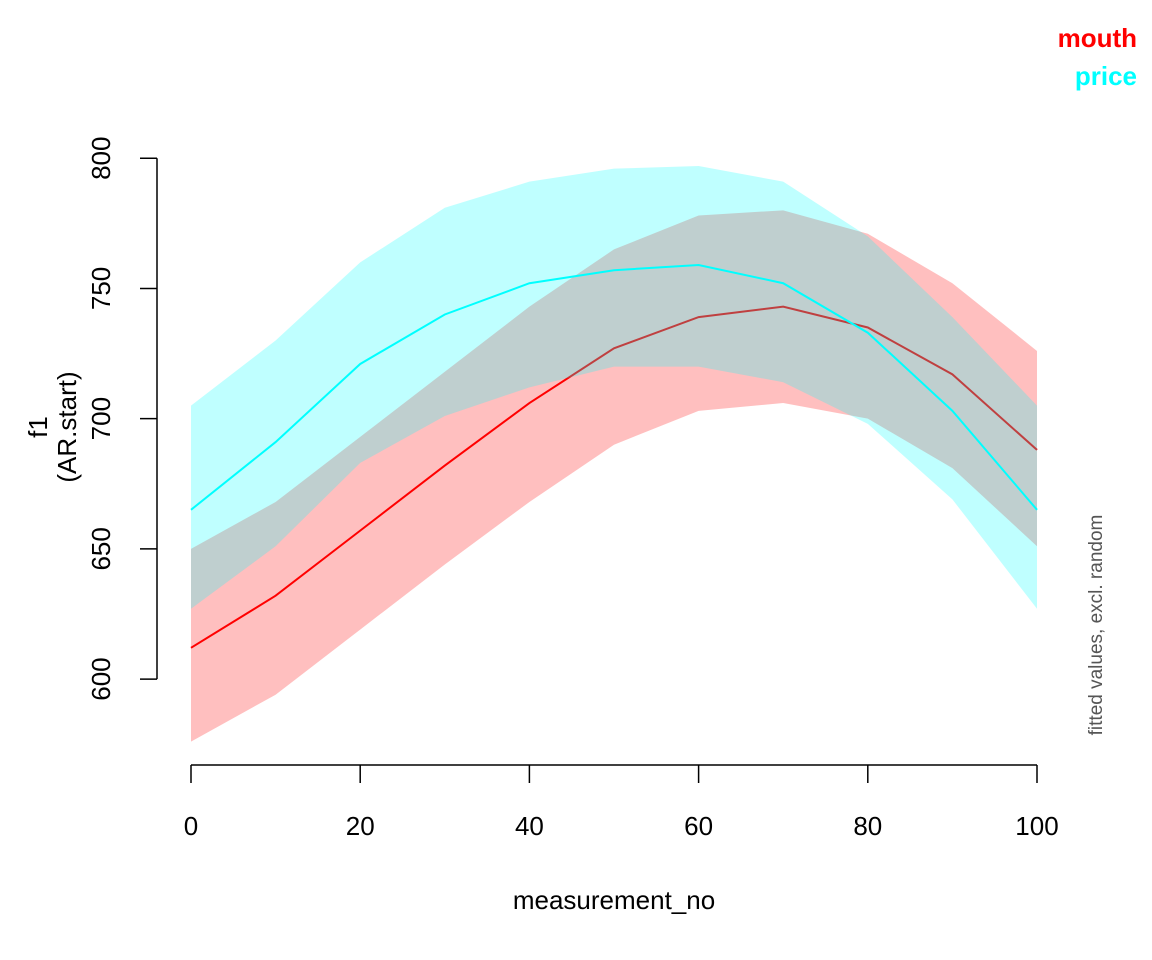 The image size is (1152, 960). I want to click on y-tick-label: 700, so click(101, 418).